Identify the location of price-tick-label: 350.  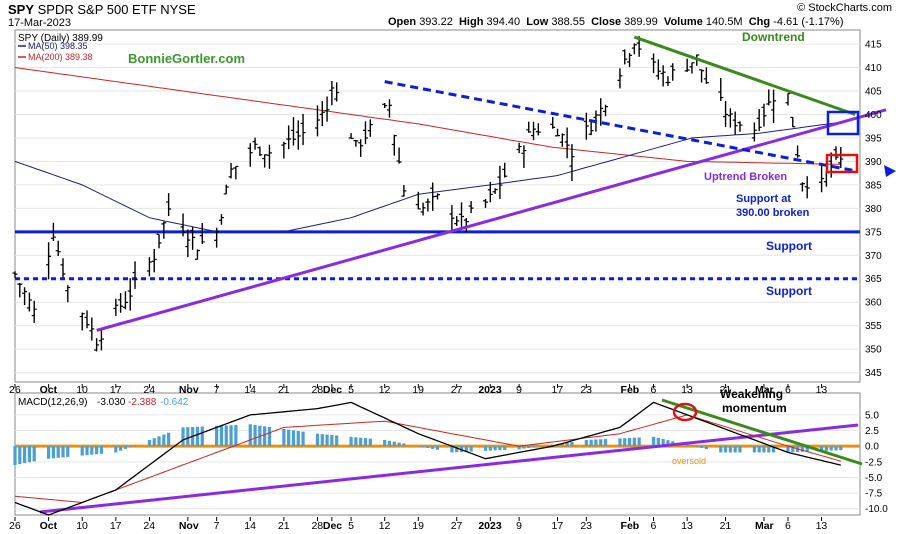
(873, 350).